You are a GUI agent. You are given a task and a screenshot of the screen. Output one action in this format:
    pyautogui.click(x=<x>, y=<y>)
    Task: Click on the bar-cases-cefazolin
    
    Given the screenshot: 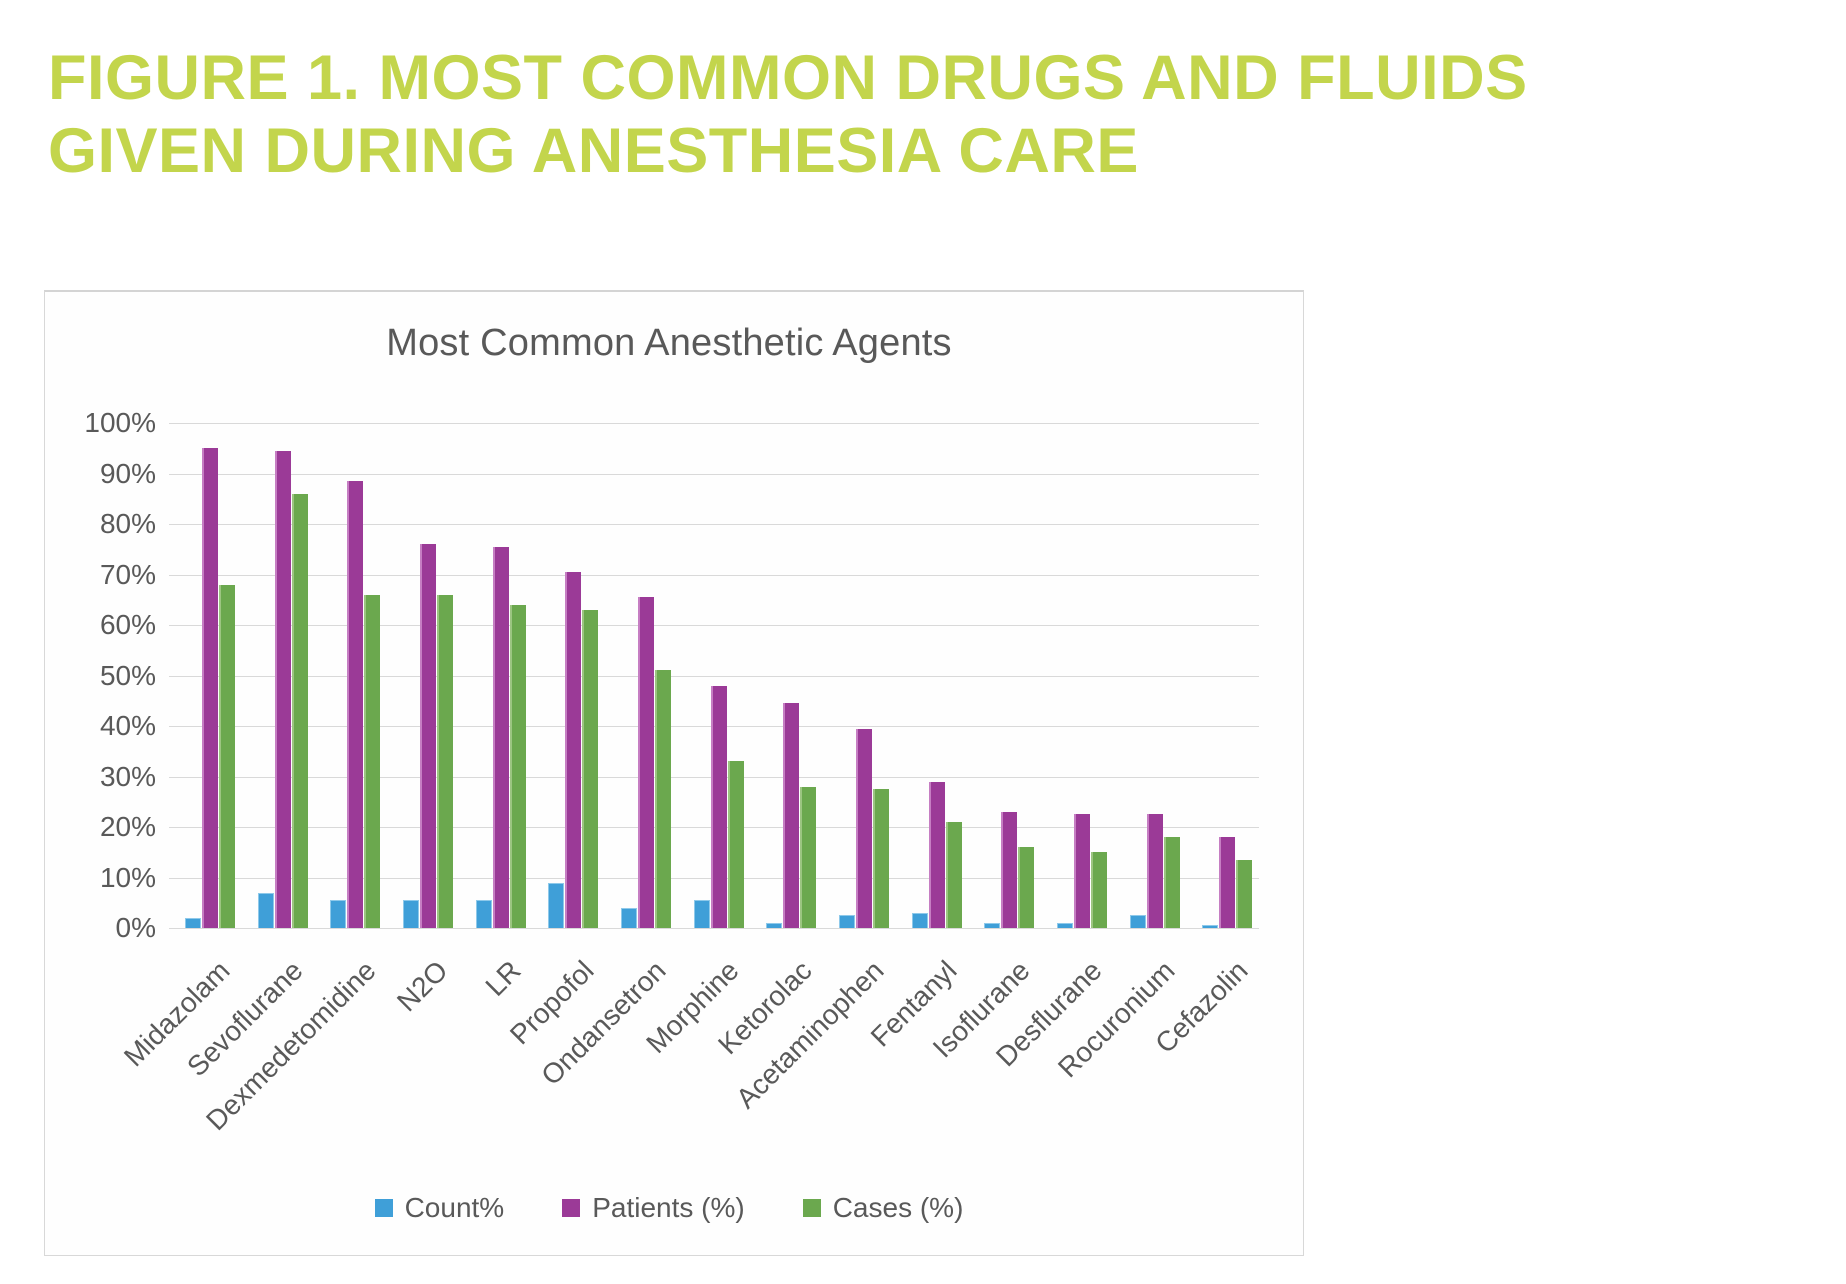 What is the action you would take?
    pyautogui.click(x=1244, y=893)
    